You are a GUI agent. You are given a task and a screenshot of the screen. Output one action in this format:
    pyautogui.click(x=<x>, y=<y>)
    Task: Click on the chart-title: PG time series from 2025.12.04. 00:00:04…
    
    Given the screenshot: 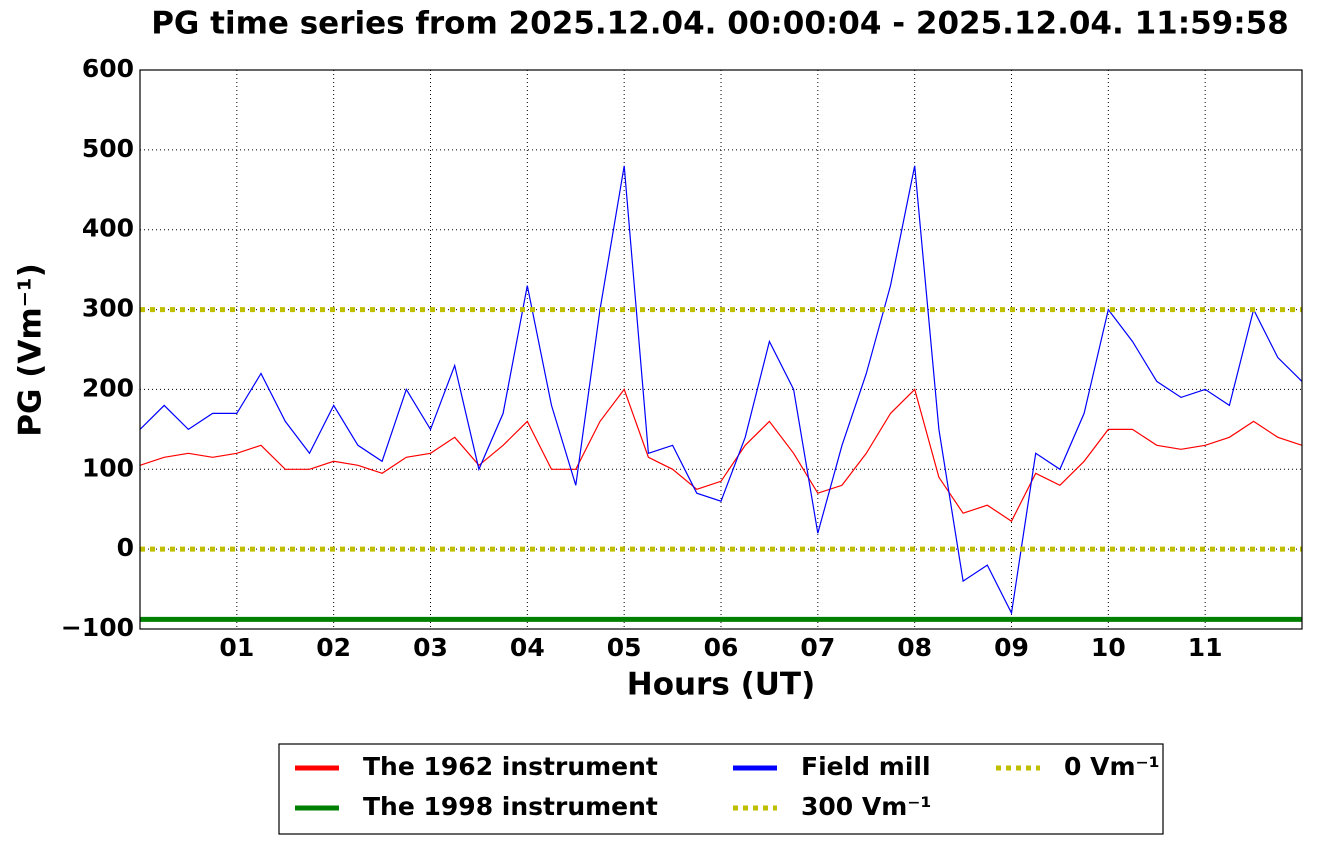 What is the action you would take?
    pyautogui.click(x=720, y=24)
    